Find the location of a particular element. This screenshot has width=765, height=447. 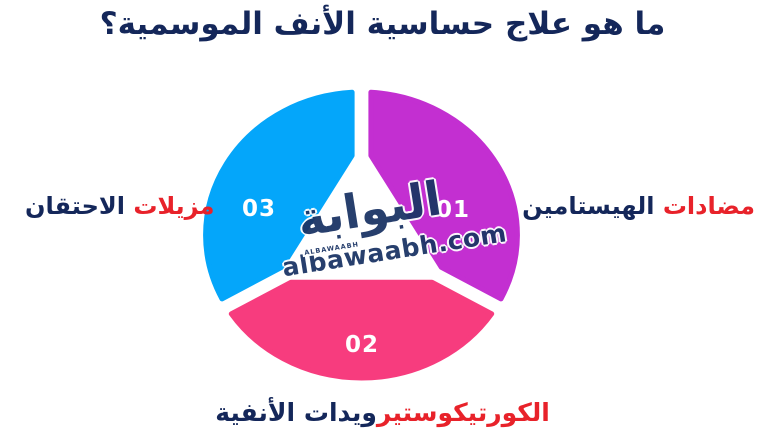

segment-number-02: 02 is located at coordinates (362, 345).